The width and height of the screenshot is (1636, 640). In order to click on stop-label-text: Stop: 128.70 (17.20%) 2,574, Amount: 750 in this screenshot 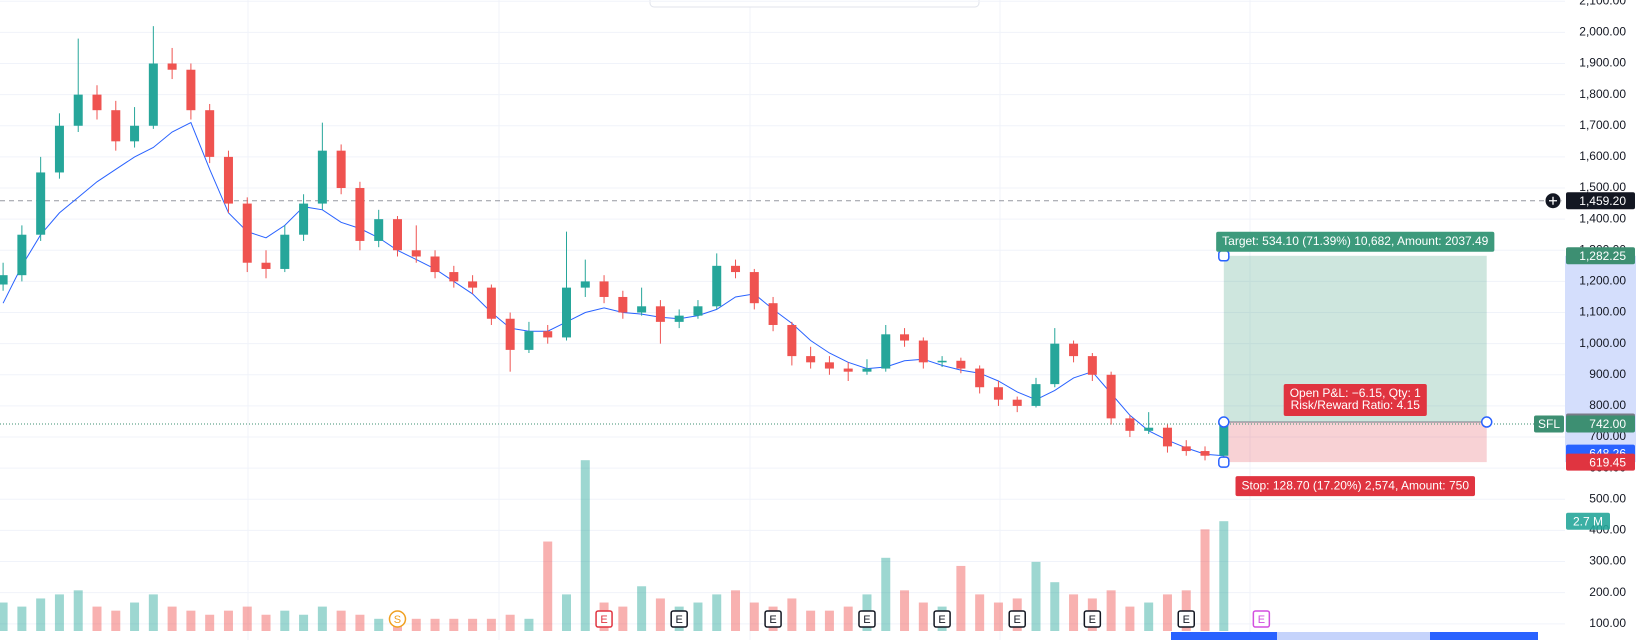, I will do `click(1356, 485)`.